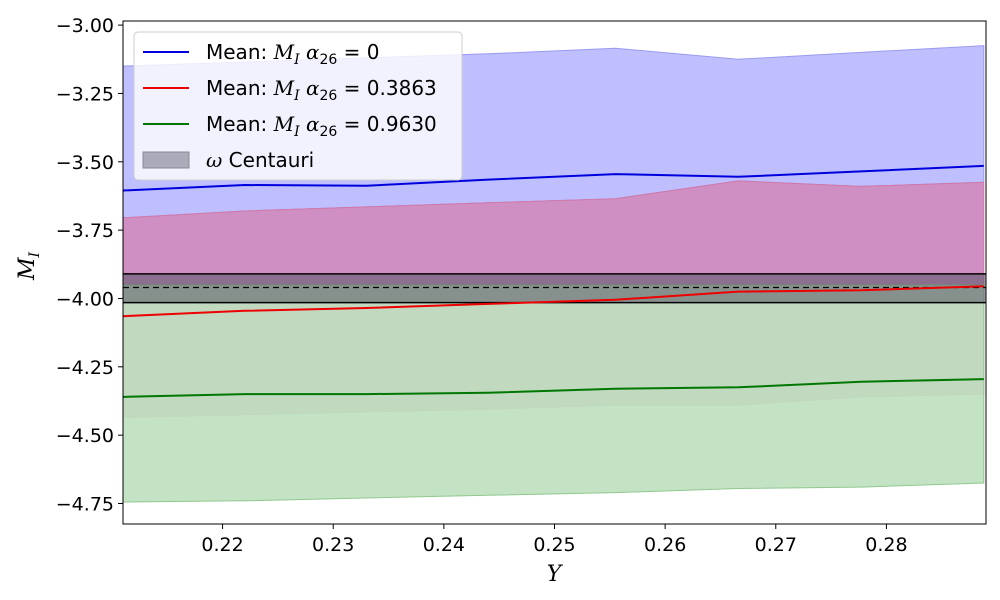 This screenshot has width=1000, height=600. What do you see at coordinates (260, 160) in the screenshot?
I see `legend-label-reference: ω Centauri` at bounding box center [260, 160].